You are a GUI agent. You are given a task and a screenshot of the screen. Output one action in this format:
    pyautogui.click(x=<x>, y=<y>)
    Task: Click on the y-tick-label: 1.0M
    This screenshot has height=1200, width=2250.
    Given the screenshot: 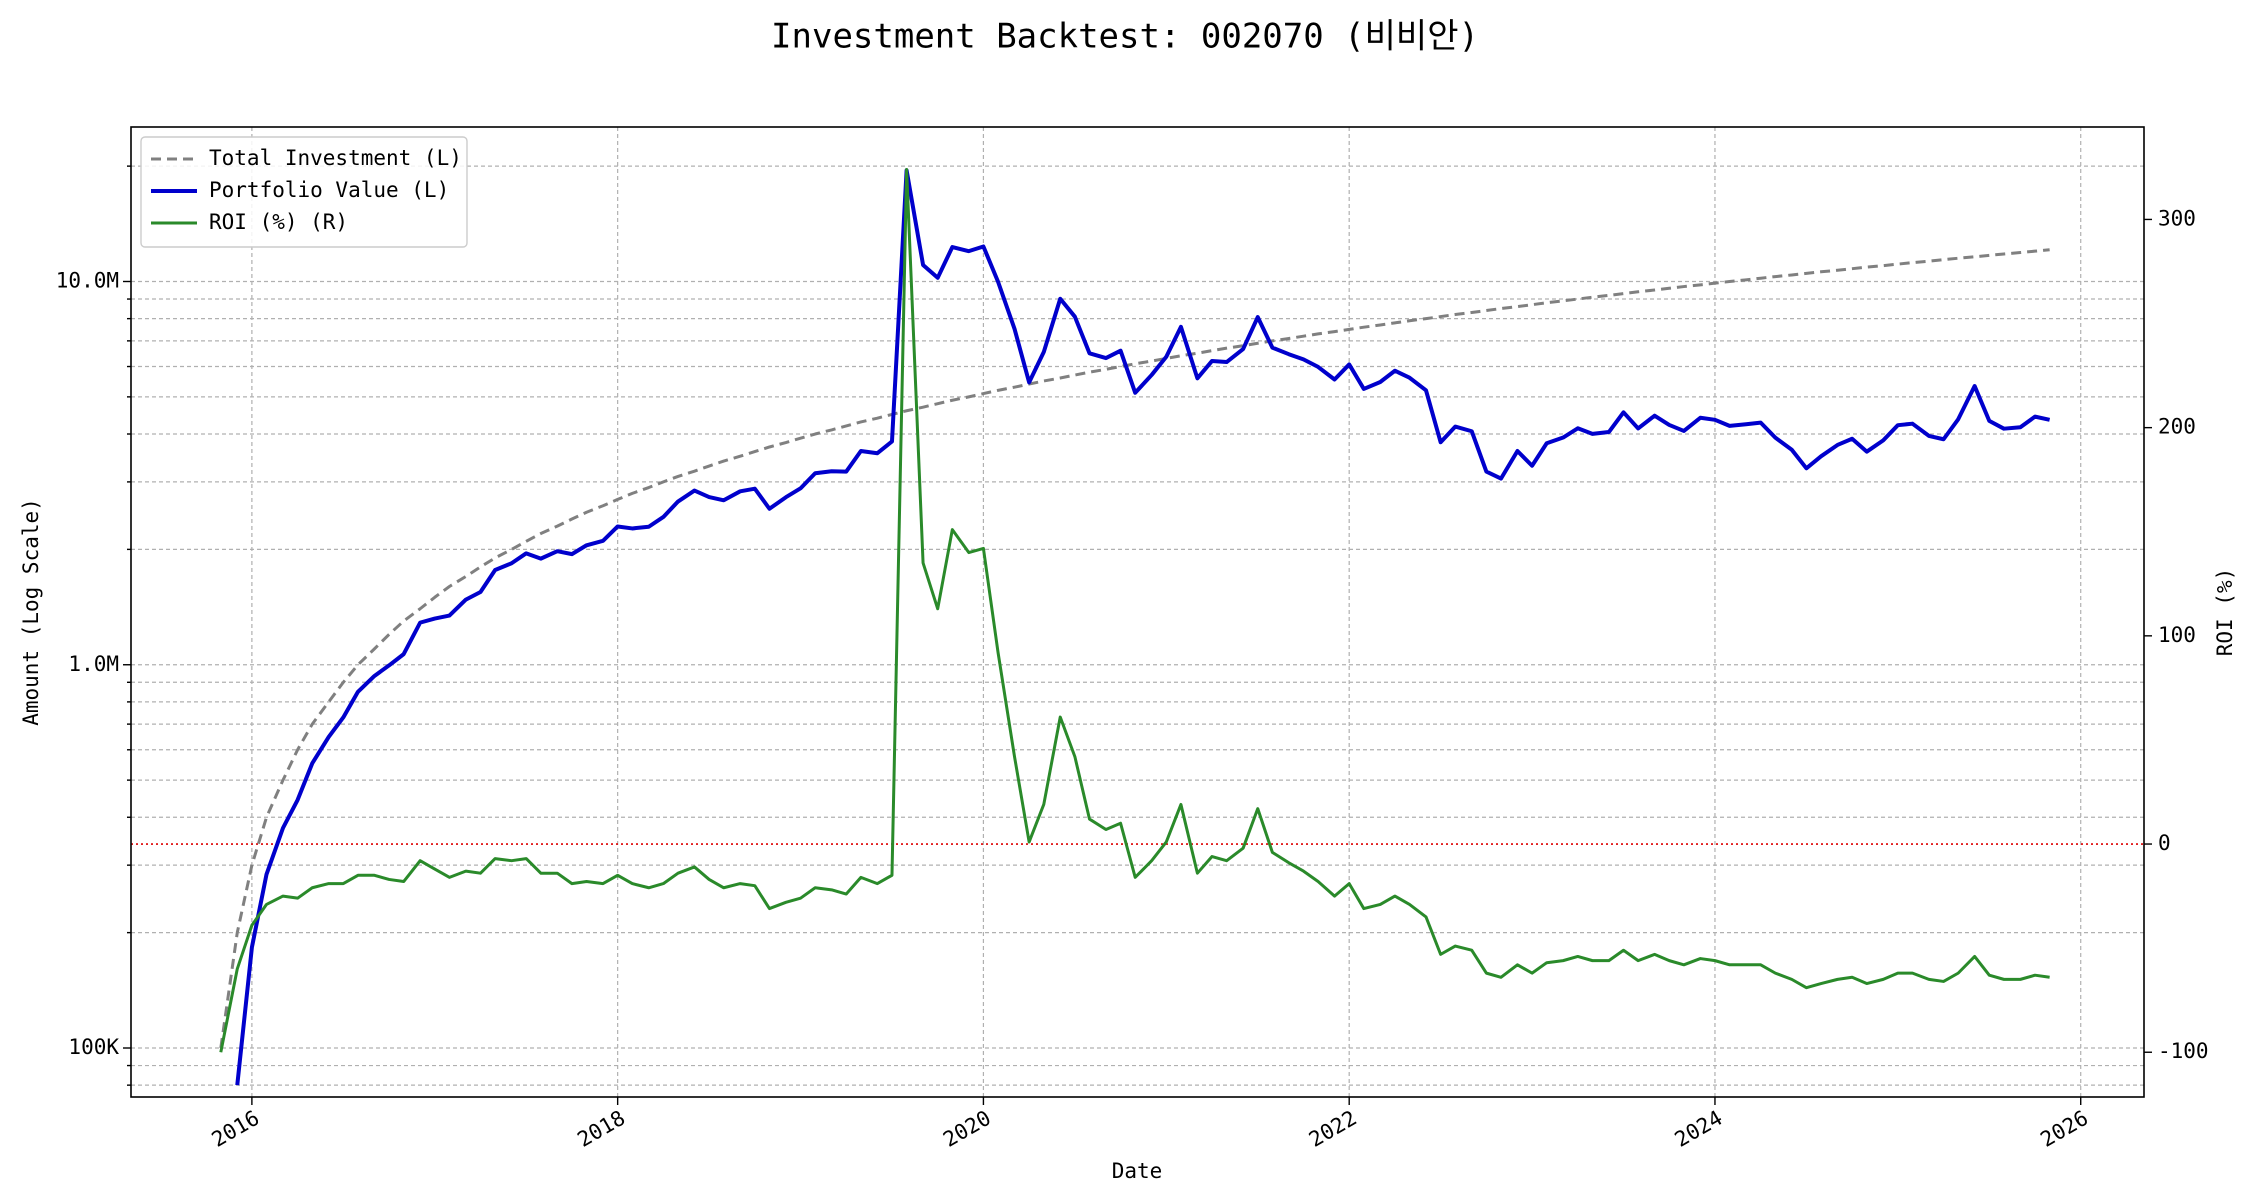 What is the action you would take?
    pyautogui.click(x=93, y=664)
    